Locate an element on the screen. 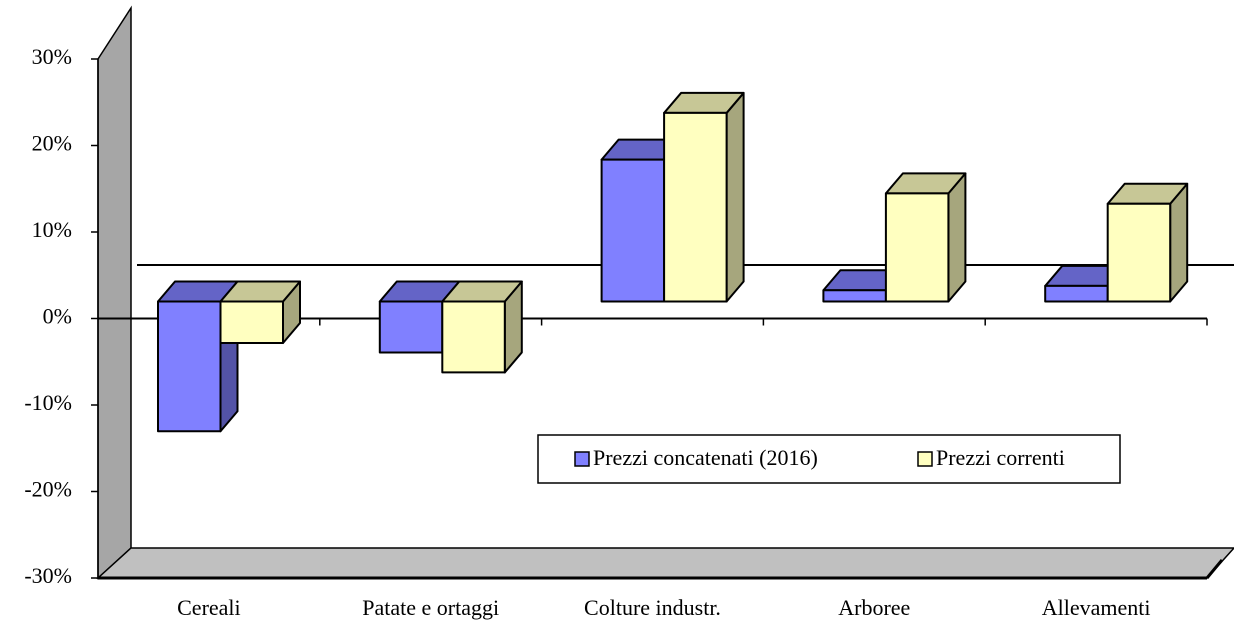 This screenshot has height=630, width=1234. y-tick-label: -30% is located at coordinates (48, 575).